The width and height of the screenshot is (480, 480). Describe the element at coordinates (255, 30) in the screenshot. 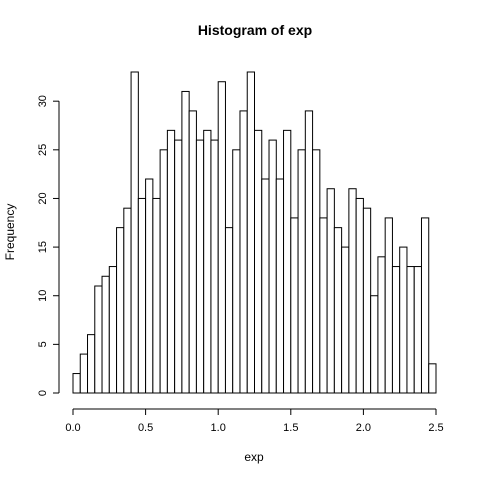

I see `chart-title: Histogram of exp` at that location.